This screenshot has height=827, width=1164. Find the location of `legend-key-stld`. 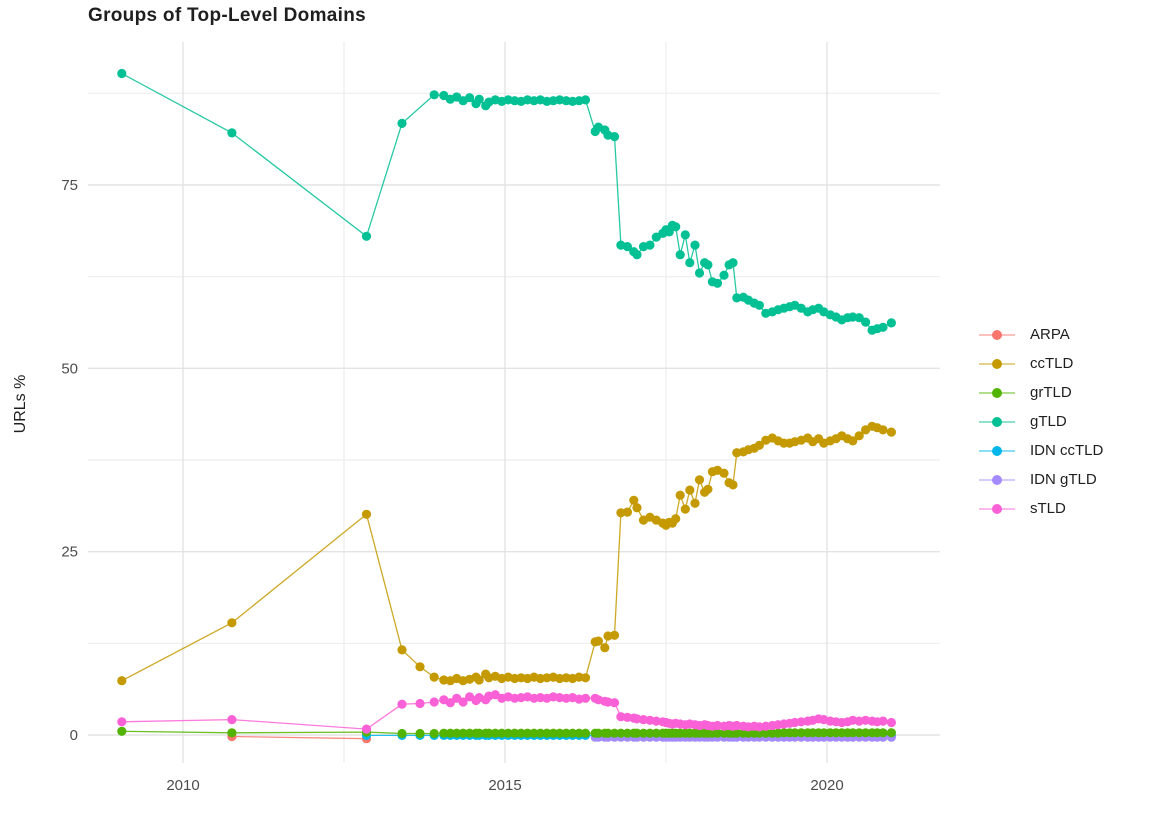

legend-key-stld is located at coordinates (997, 508).